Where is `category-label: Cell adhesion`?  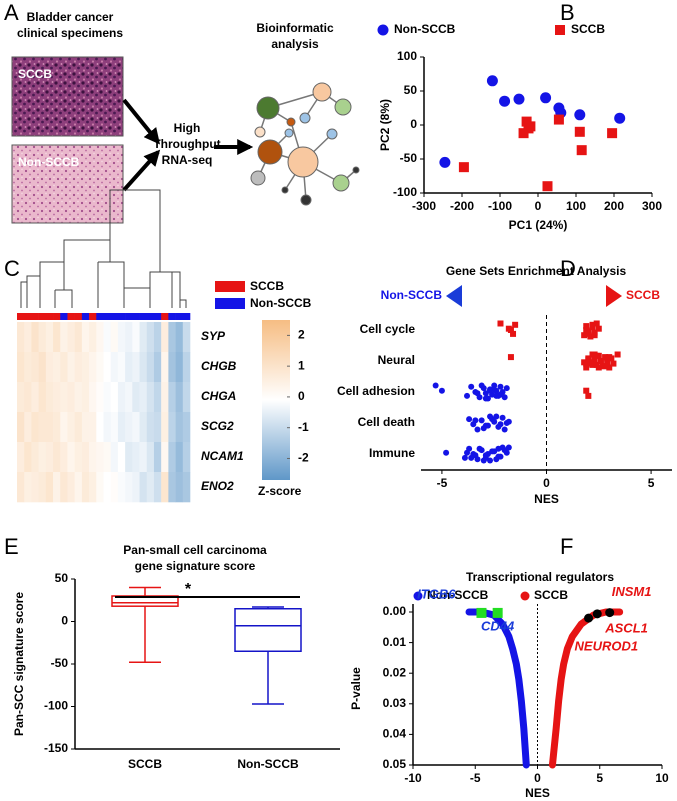
category-label: Cell adhesion is located at coordinates (376, 391).